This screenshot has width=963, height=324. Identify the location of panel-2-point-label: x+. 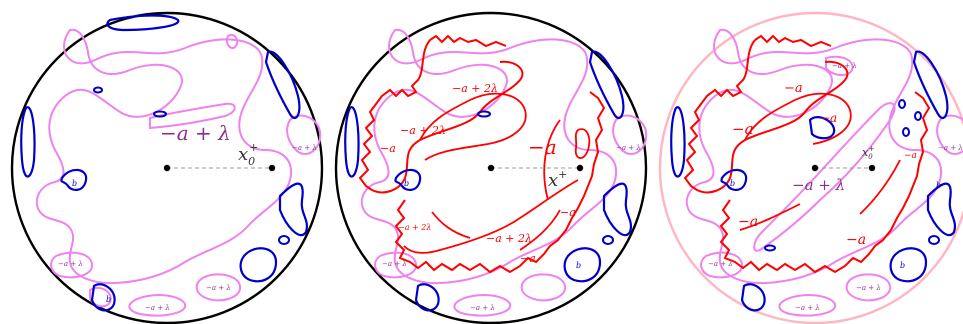
(557, 179).